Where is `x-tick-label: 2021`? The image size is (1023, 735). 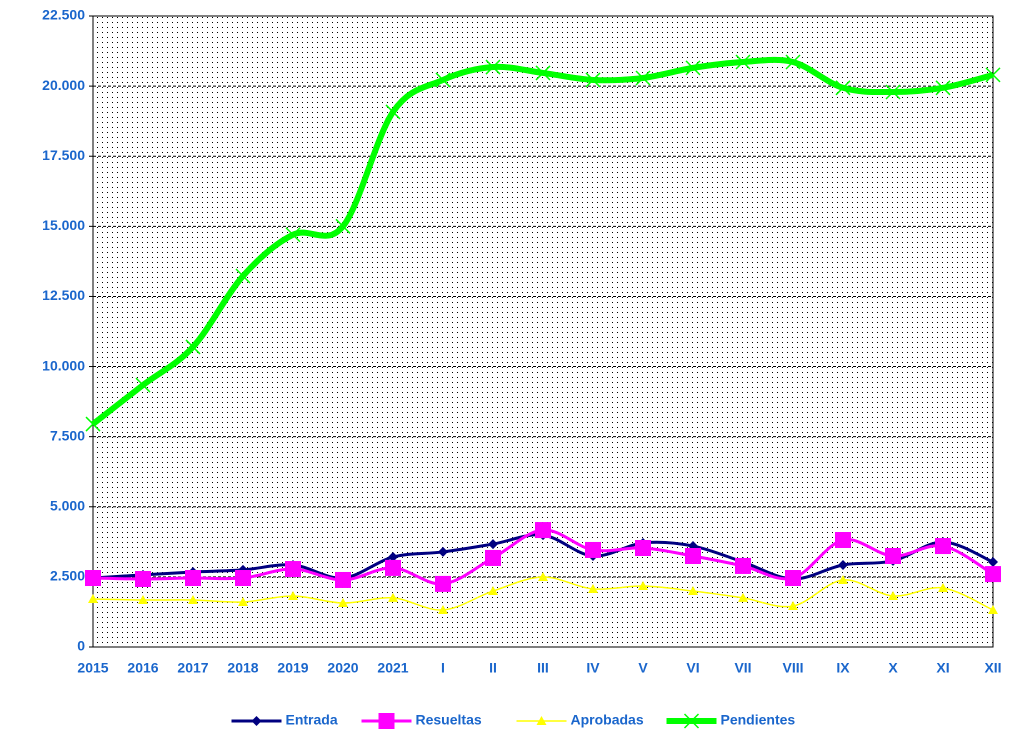 x-tick-label: 2021 is located at coordinates (392, 668).